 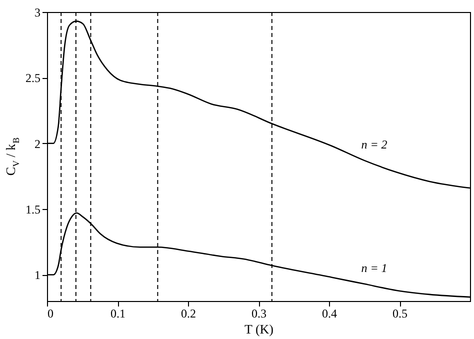 What do you see at coordinates (118, 313) in the screenshot?
I see `x-tick-label: 0.1` at bounding box center [118, 313].